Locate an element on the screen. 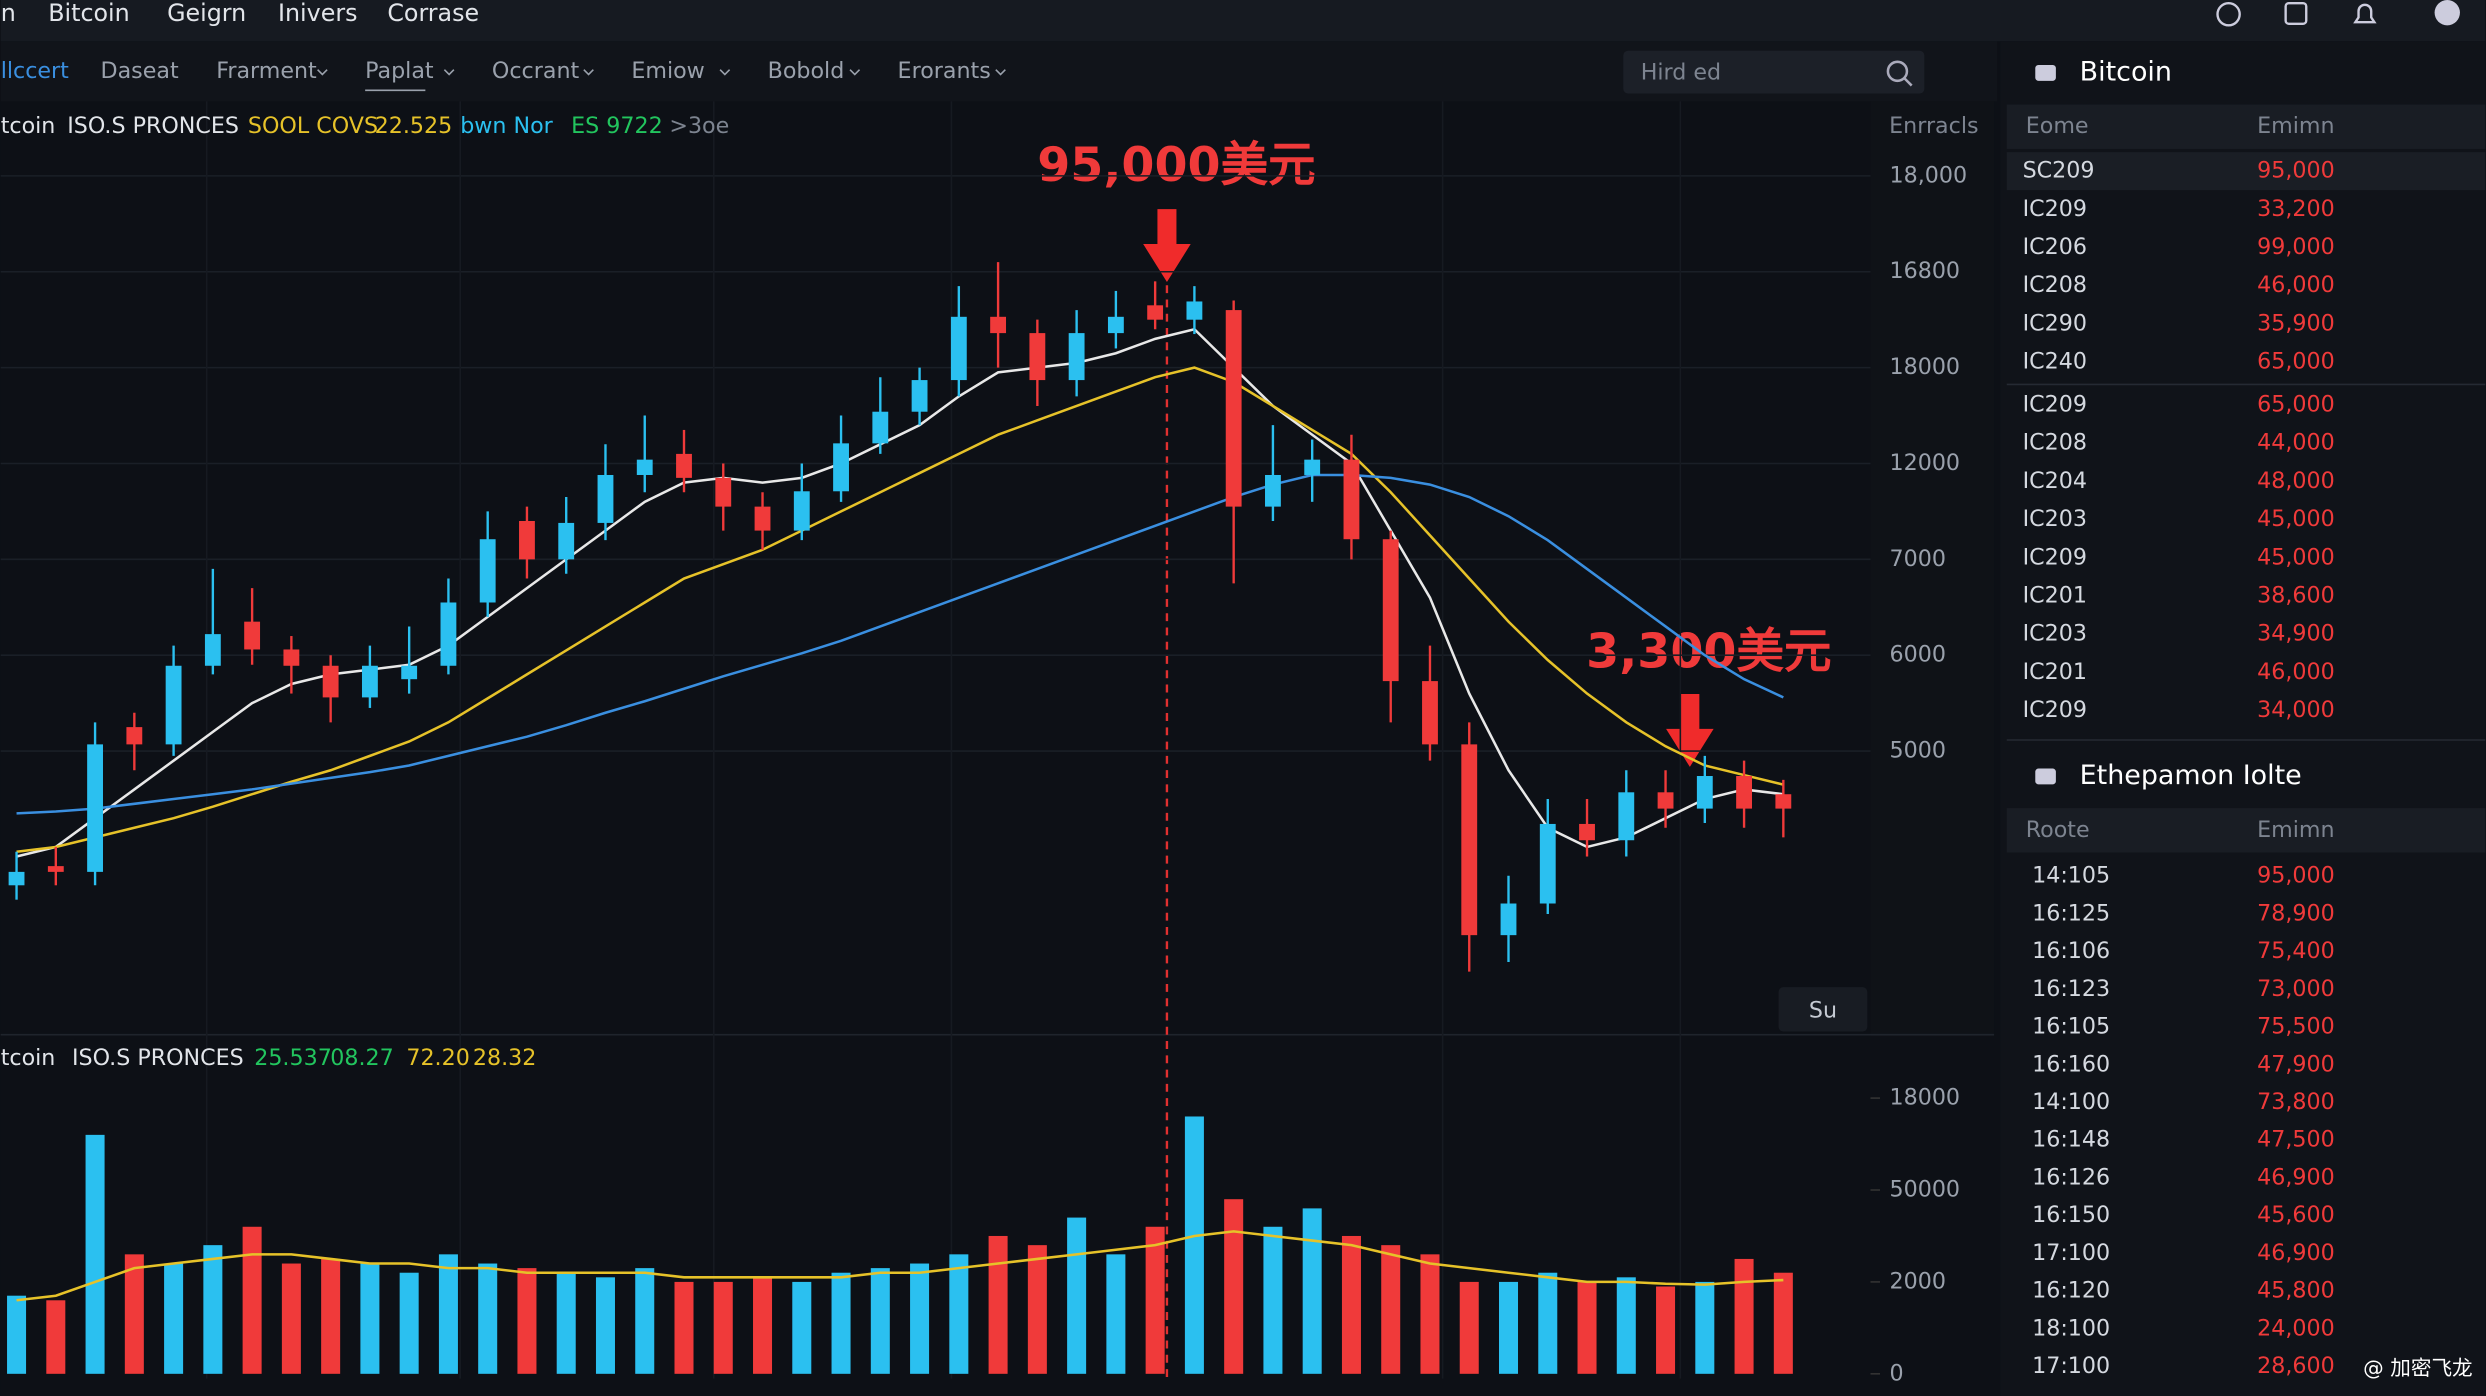  row-label: 16:120 is located at coordinates (2071, 1291).